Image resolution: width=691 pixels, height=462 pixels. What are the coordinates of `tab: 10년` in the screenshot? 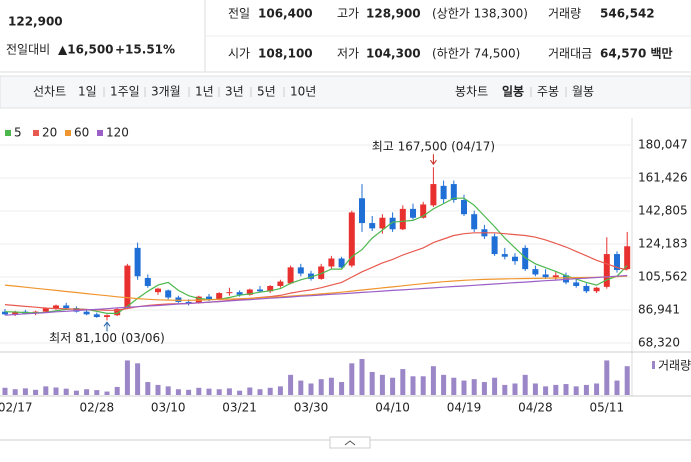 It's located at (303, 92).